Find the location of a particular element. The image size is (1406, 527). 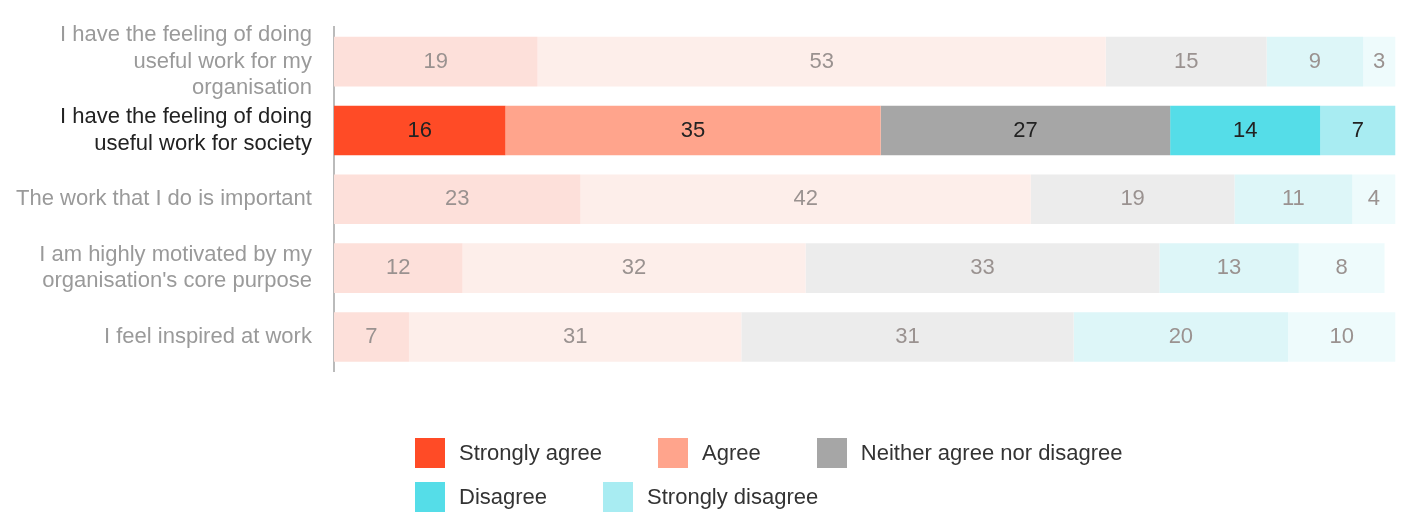

data-label: 15 is located at coordinates (1186, 60).